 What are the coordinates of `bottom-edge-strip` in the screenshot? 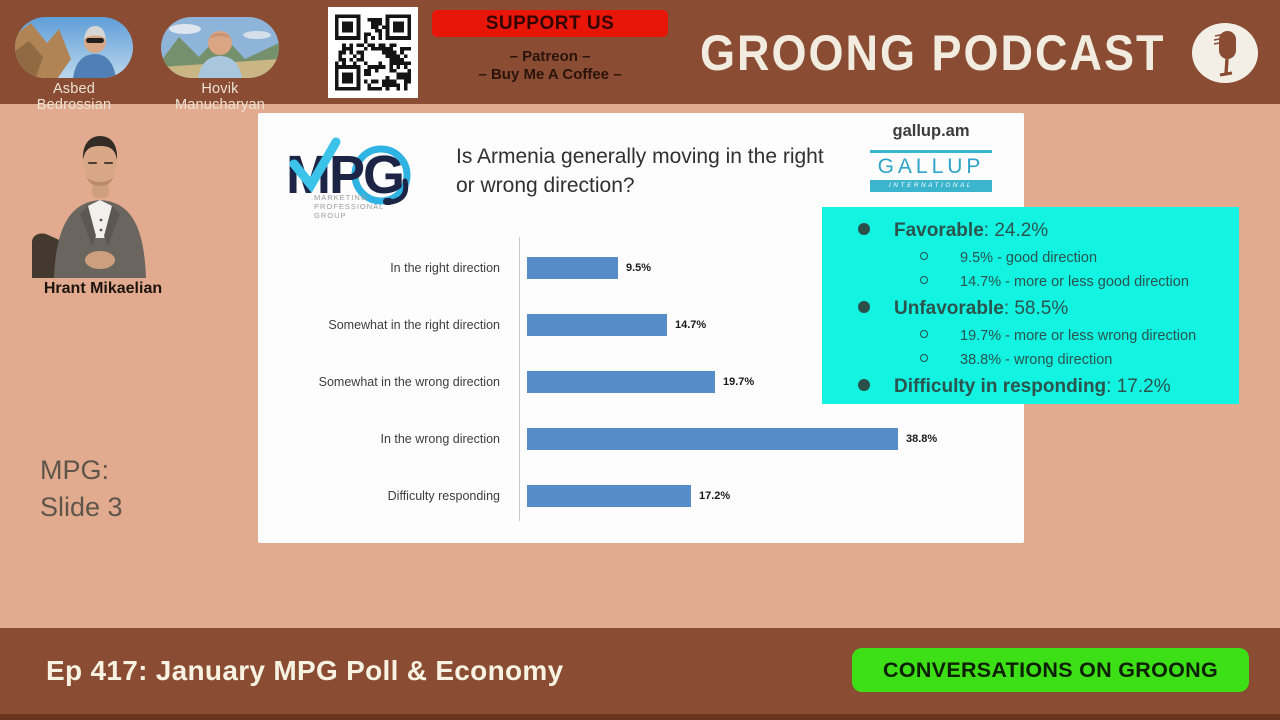 It's located at (640, 717).